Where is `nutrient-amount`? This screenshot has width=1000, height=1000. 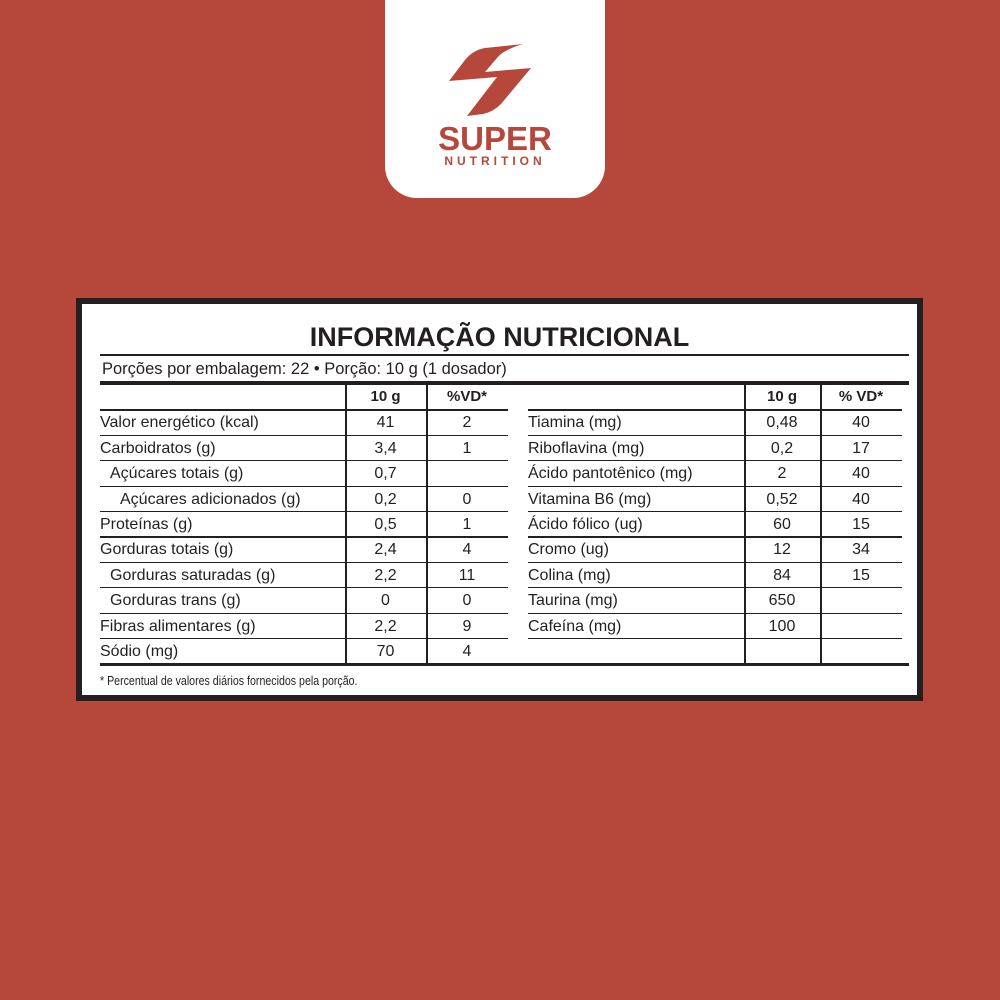 nutrient-amount is located at coordinates (782, 651).